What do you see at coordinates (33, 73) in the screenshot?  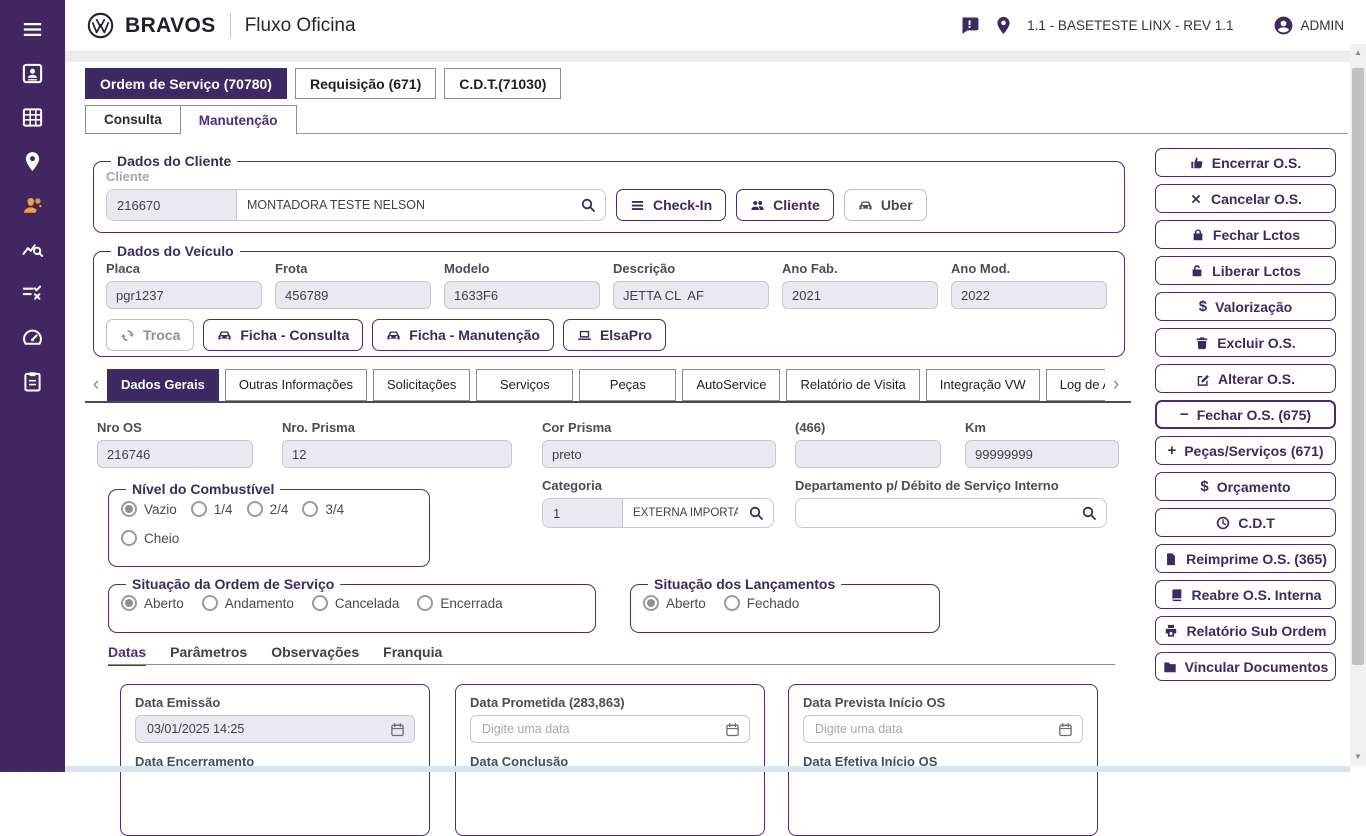 I see `sidebar-item-contact-card` at bounding box center [33, 73].